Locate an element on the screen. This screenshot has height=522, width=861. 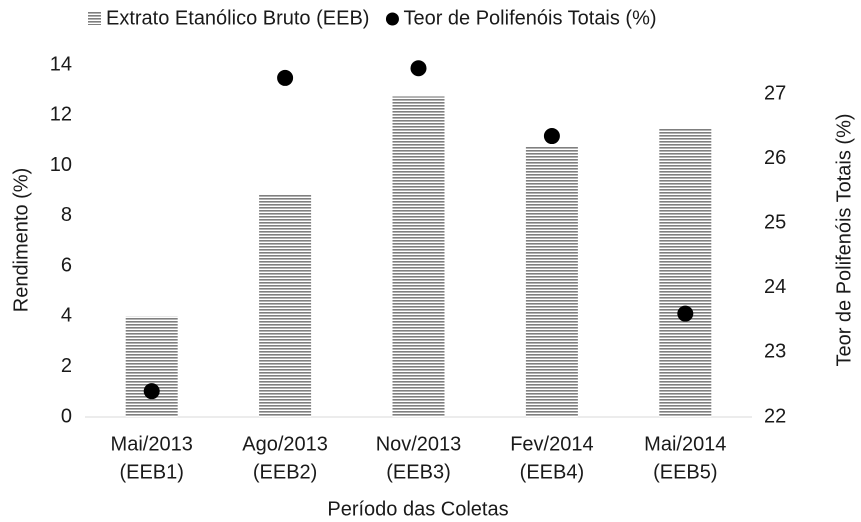
x-tick-label: (EEB2) is located at coordinates (285, 472).